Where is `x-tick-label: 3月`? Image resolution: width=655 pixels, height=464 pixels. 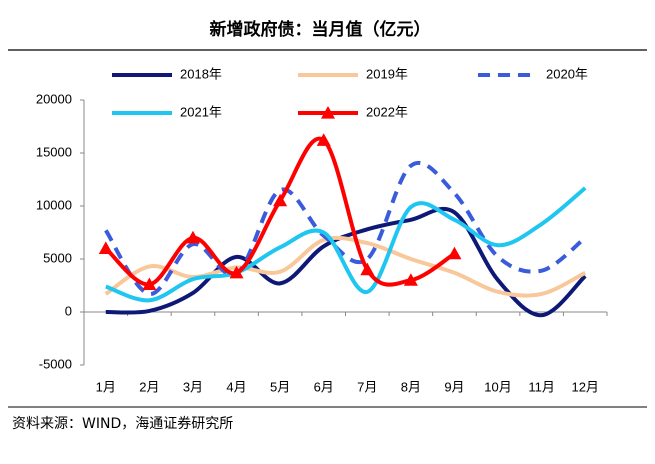 x-tick-label: 3月 is located at coordinates (193, 386).